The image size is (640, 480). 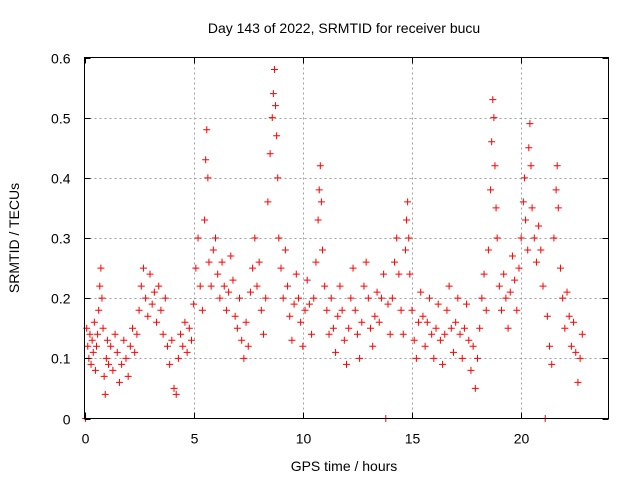 I want to click on x-tick-label: 15, so click(x=413, y=439).